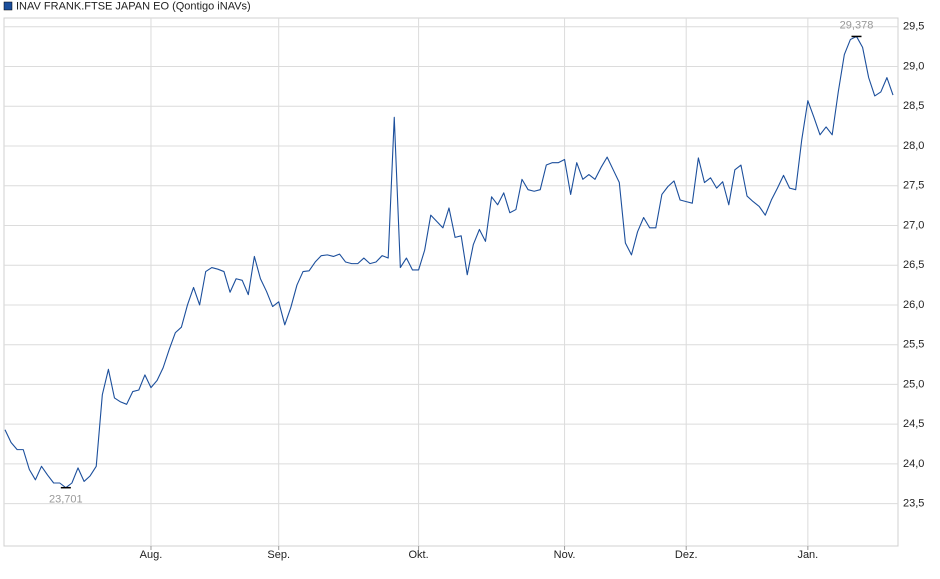 The width and height of the screenshot is (940, 579). I want to click on y-tick-label: 23,5, so click(913, 504).